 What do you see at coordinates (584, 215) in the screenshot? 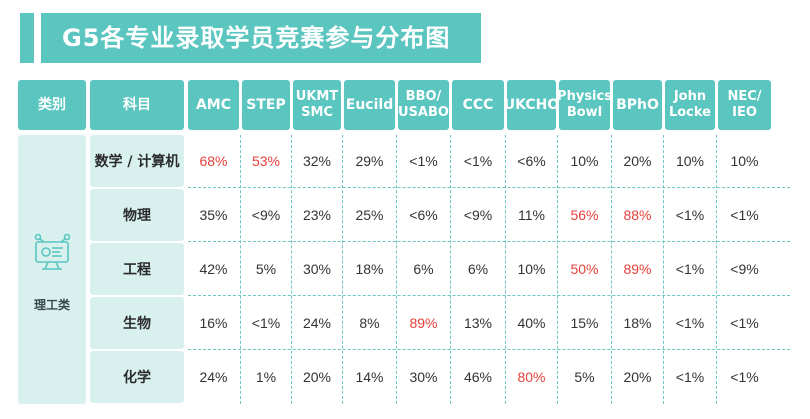
I see `table-cell: 56%` at bounding box center [584, 215].